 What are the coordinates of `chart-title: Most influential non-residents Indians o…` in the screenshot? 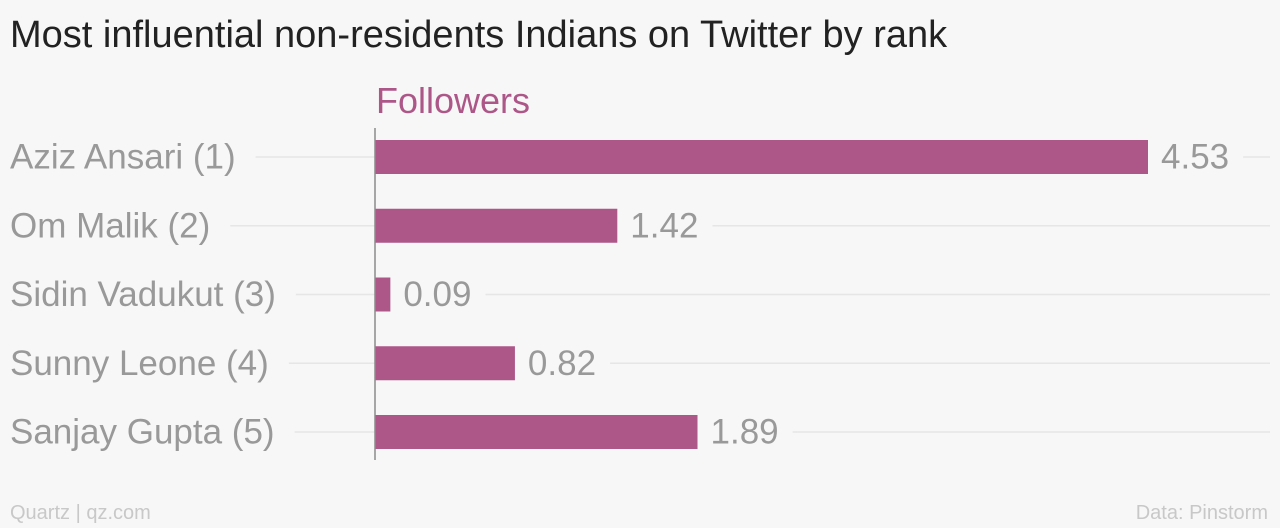 It's located at (479, 35).